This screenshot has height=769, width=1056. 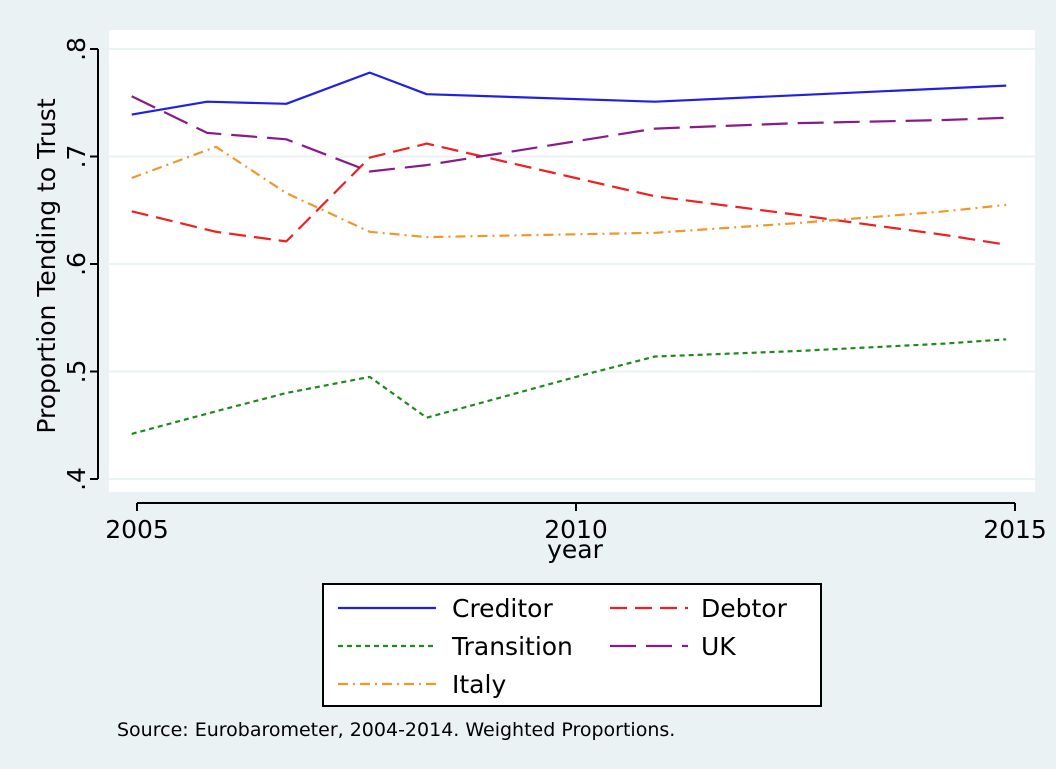 What do you see at coordinates (479, 684) in the screenshot?
I see `legend-label-italy: Italy` at bounding box center [479, 684].